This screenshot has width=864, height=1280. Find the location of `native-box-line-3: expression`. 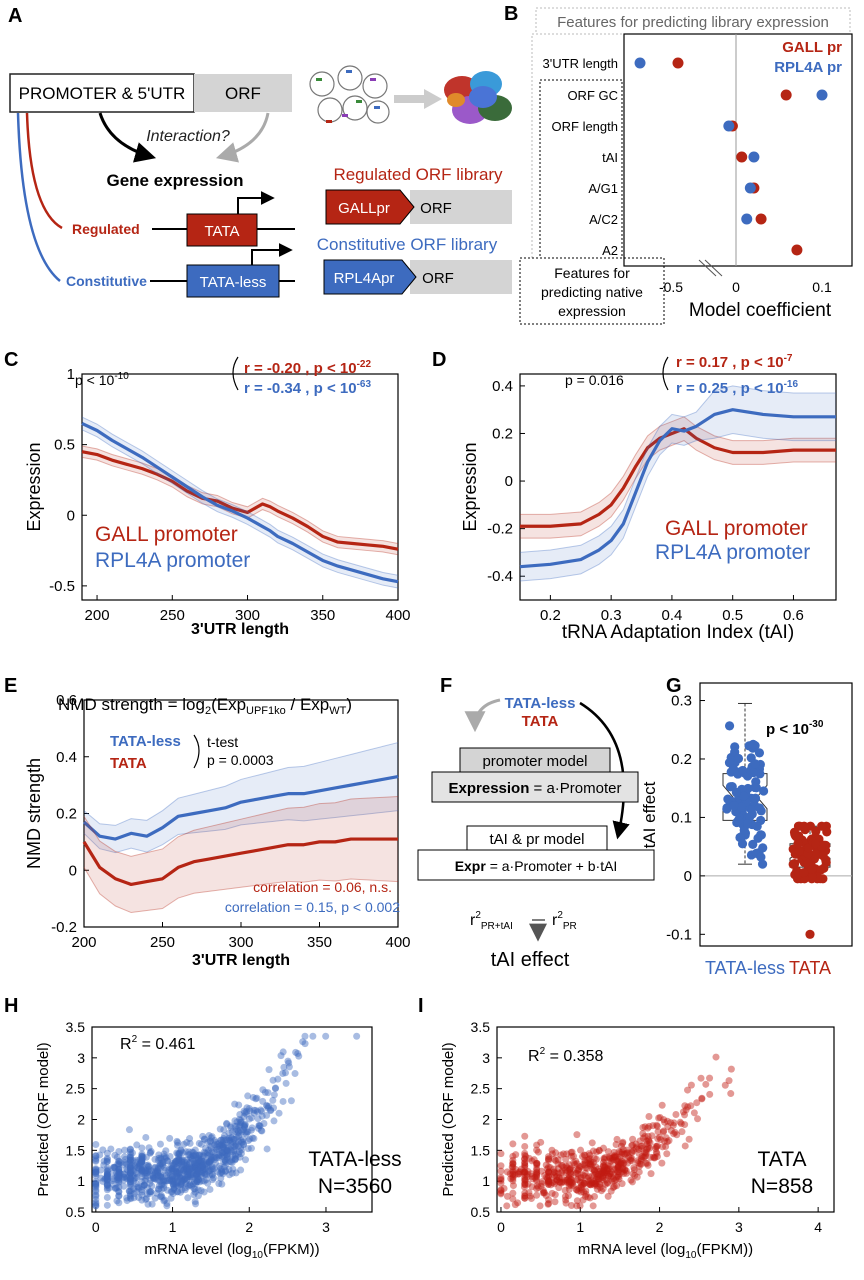

native-box-line-3: expression is located at coordinates (592, 311).